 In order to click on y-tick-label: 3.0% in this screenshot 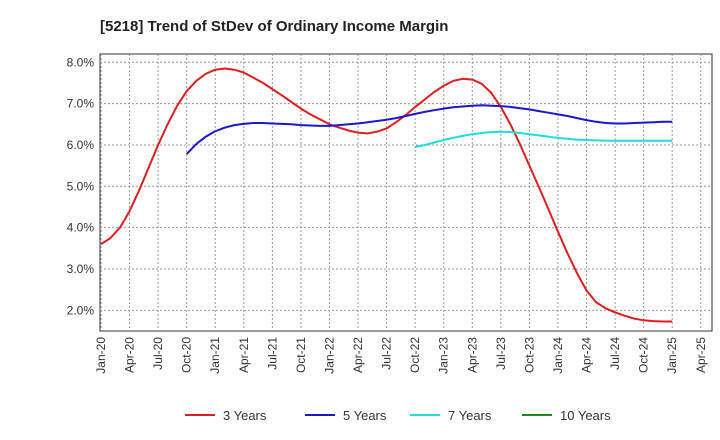, I will do `click(81, 269)`.